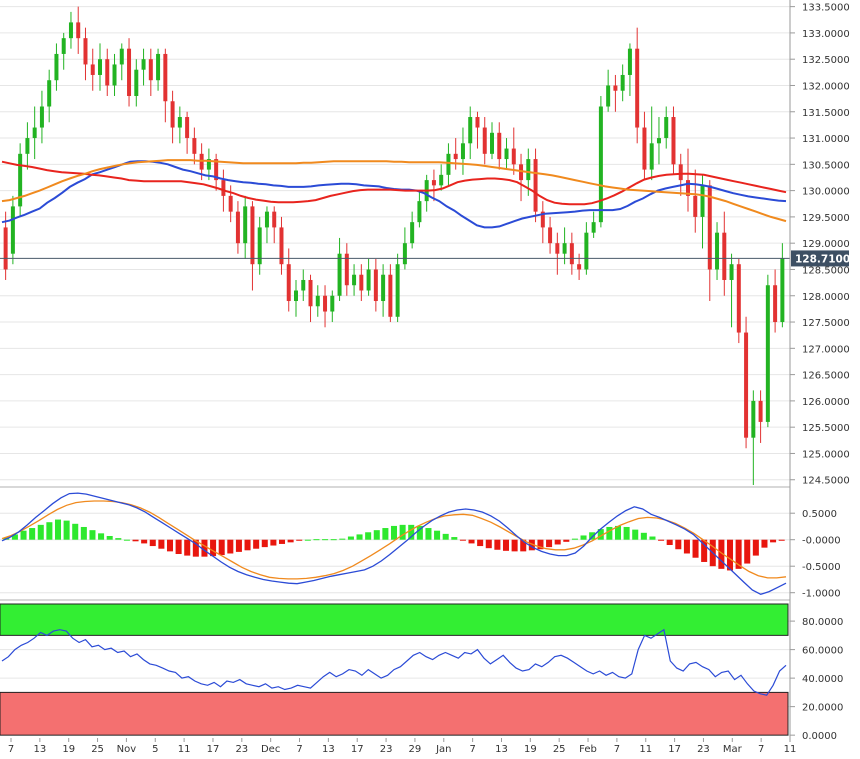 This screenshot has height=759, width=860. I want to click on macd-tick-label: -0.0000, so click(821, 541).